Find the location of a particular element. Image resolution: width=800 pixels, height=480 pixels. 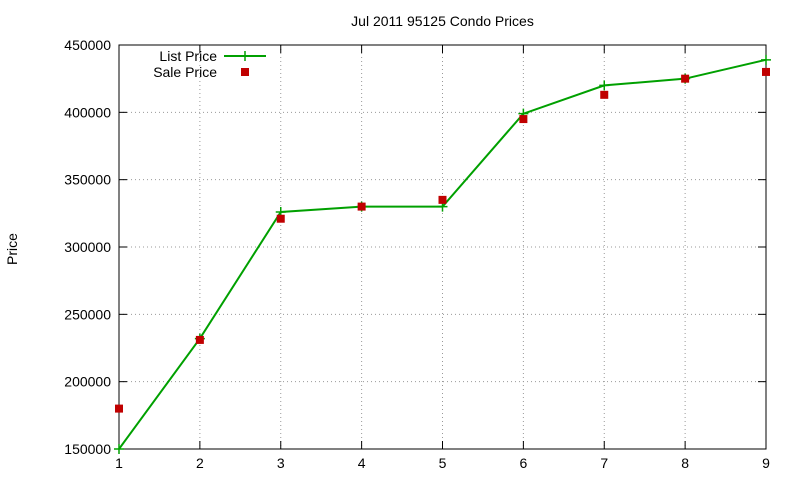

x-tick-label: 9 is located at coordinates (766, 463).